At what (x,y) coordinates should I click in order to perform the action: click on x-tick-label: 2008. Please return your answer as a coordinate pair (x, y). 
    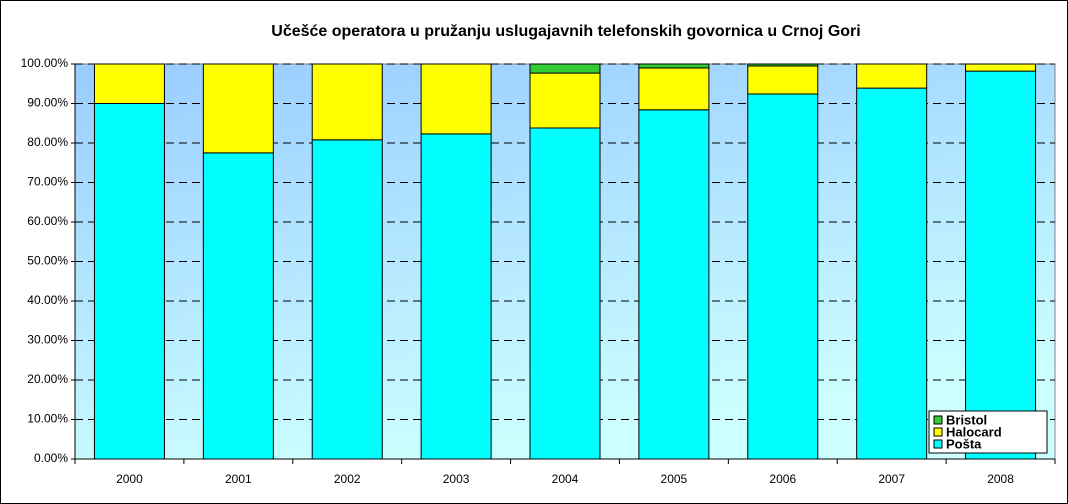
    Looking at the image, I should click on (1000, 479).